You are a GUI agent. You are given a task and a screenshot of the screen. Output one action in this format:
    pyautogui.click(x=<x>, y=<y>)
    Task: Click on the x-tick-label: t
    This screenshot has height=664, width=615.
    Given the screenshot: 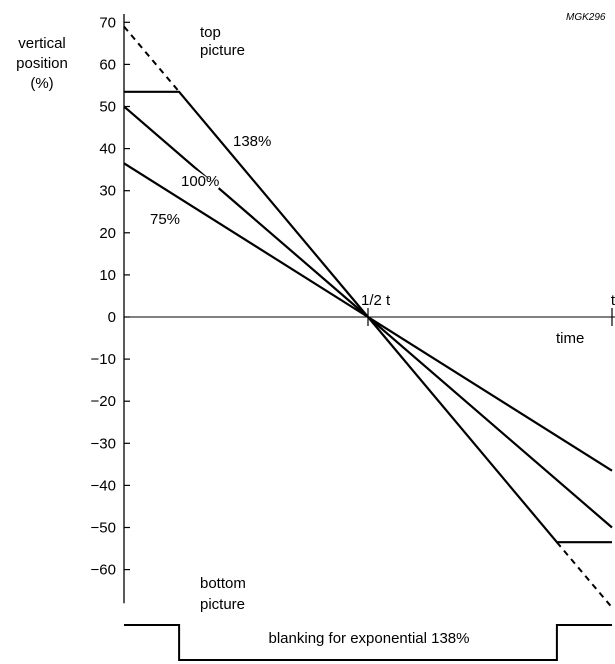 What is the action you would take?
    pyautogui.click(x=613, y=300)
    